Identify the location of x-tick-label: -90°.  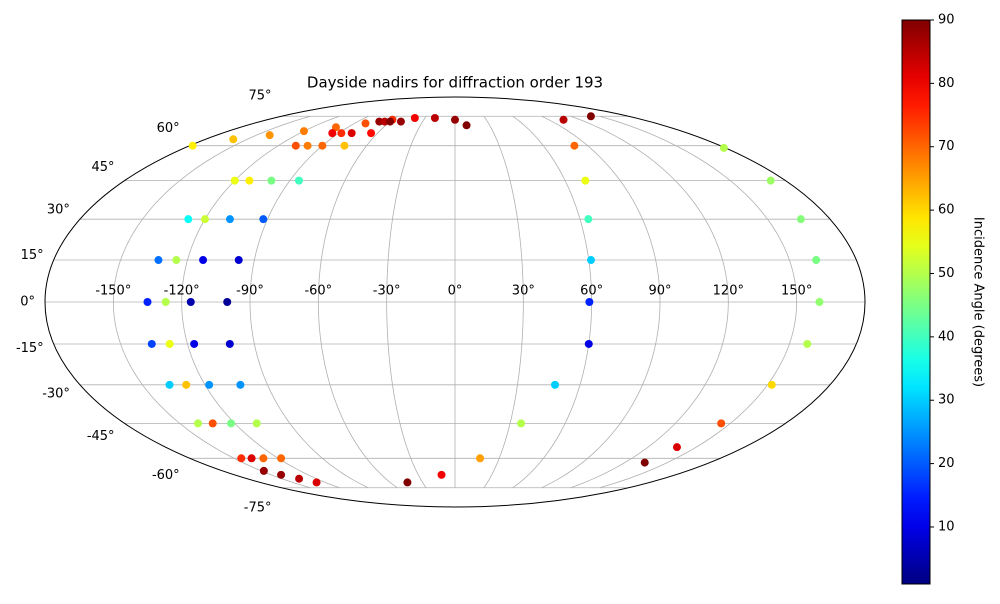
(250, 291).